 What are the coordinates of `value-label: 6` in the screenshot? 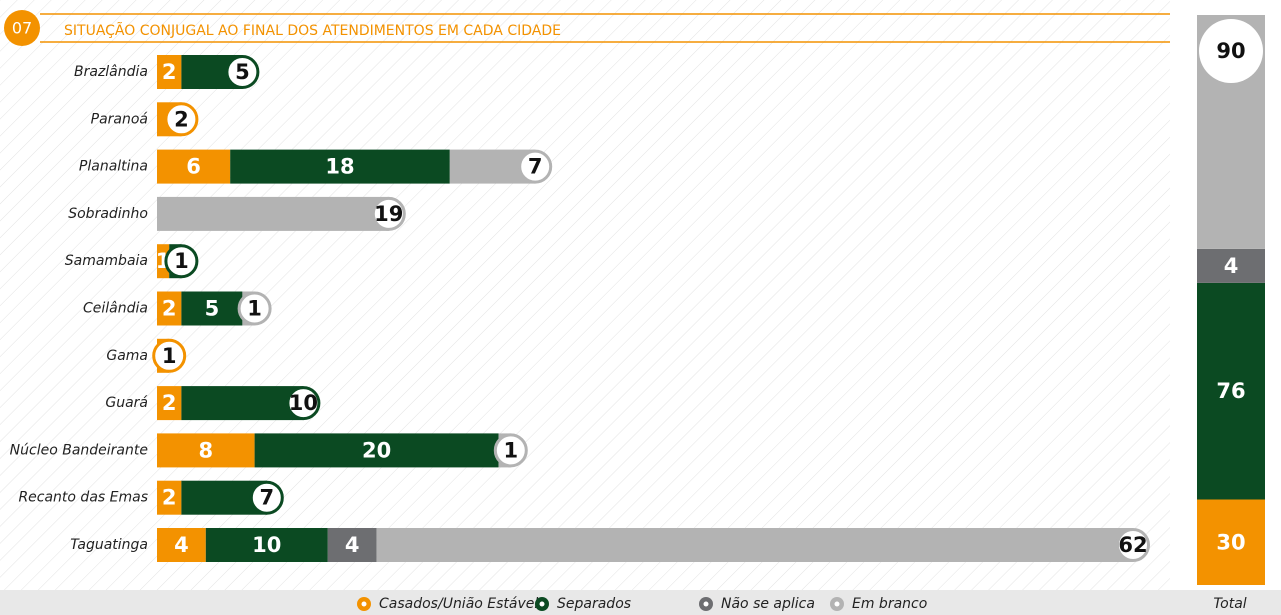 It's located at (193, 167).